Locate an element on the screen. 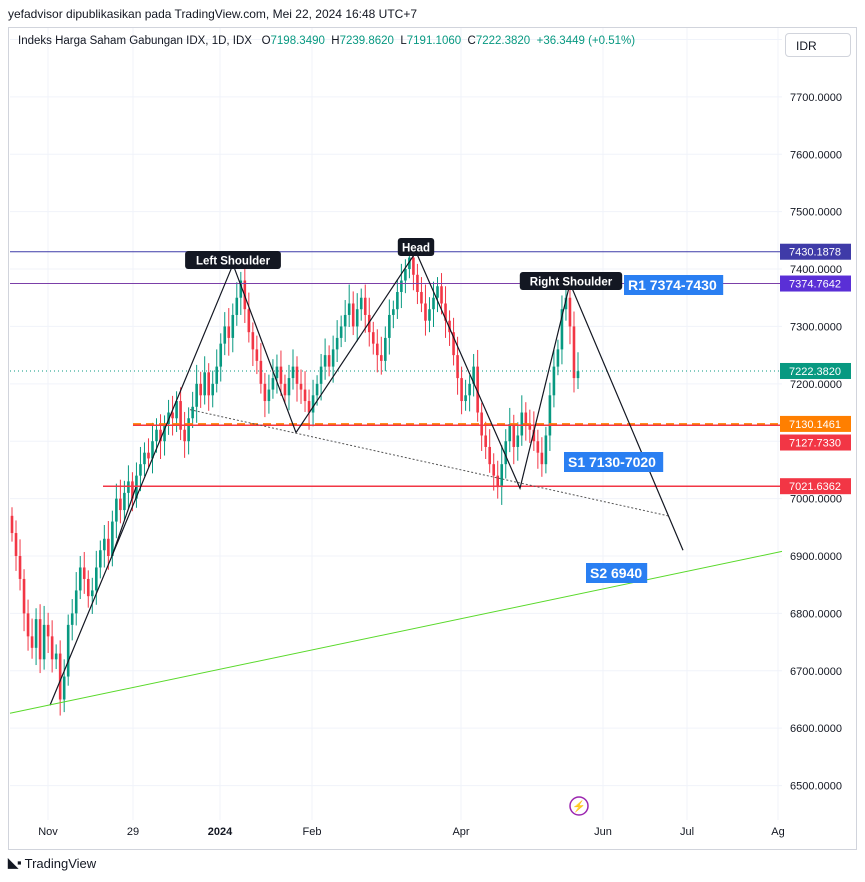  y-tick-label: 7200.0000 is located at coordinates (816, 385).